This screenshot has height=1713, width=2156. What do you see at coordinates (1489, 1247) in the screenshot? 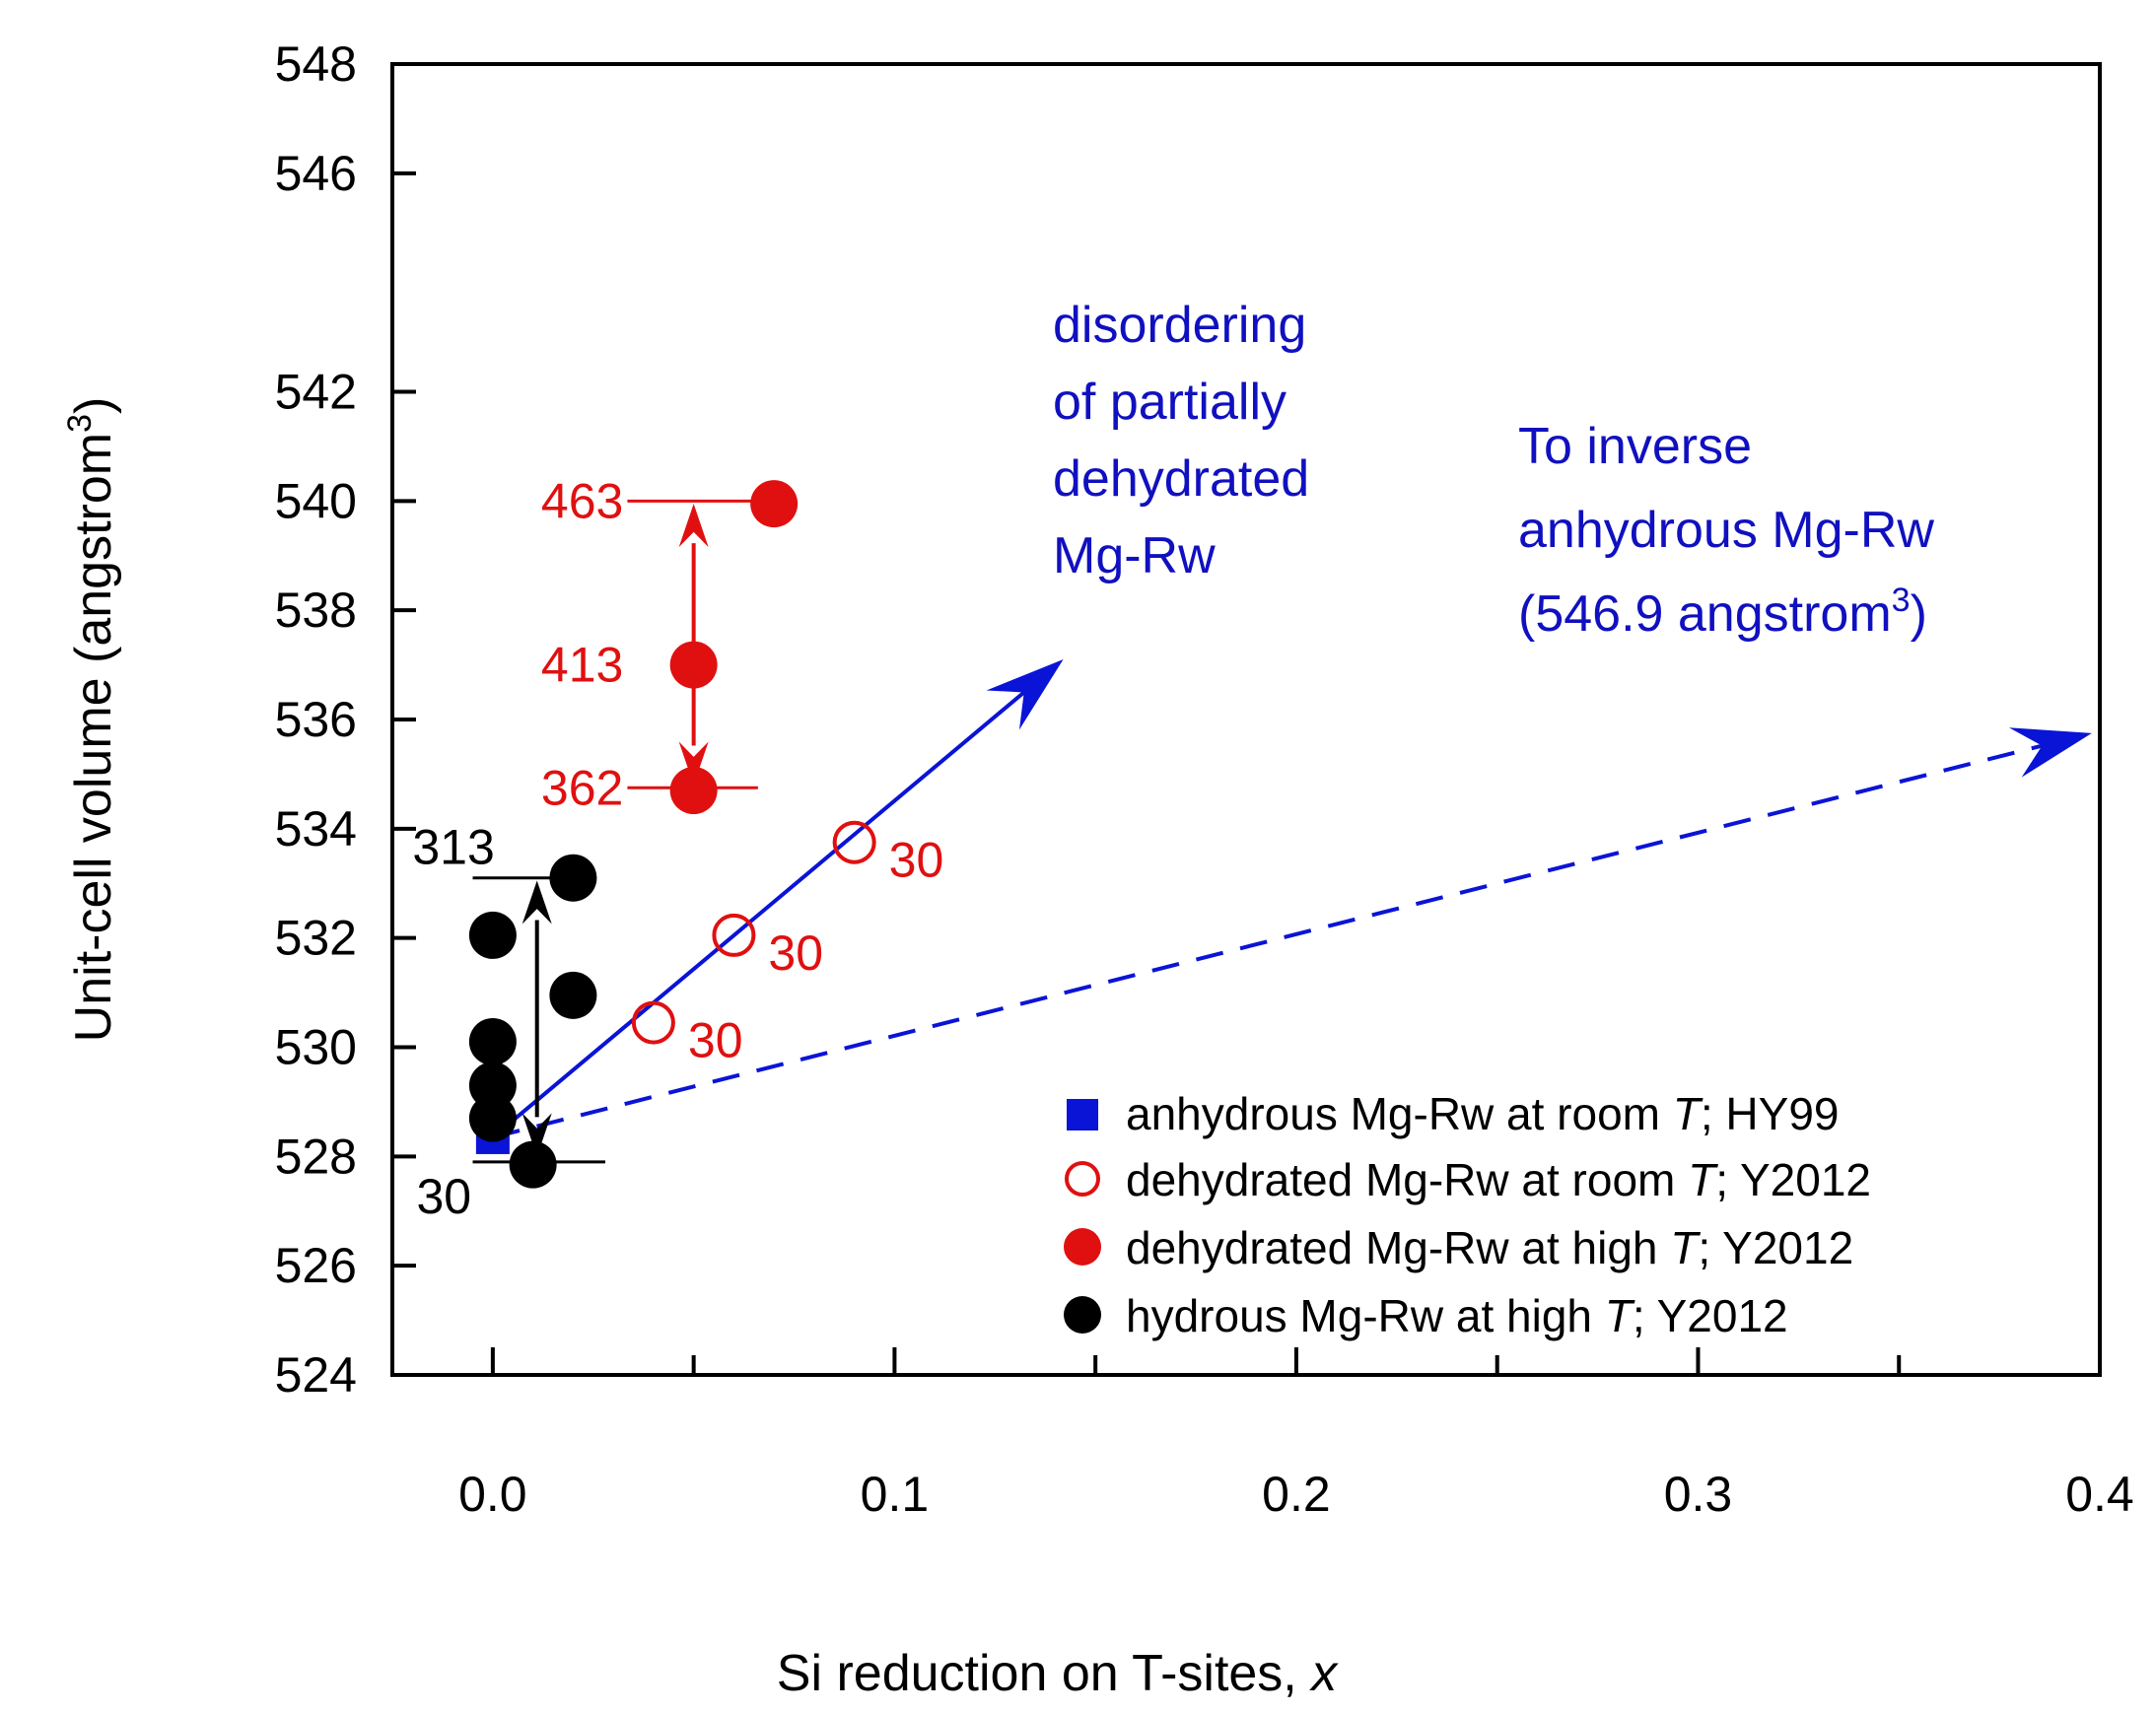
I see `legend-label-dehydrated-high: dehydrated Mg-Rw at high T; Y2012` at bounding box center [1489, 1247].